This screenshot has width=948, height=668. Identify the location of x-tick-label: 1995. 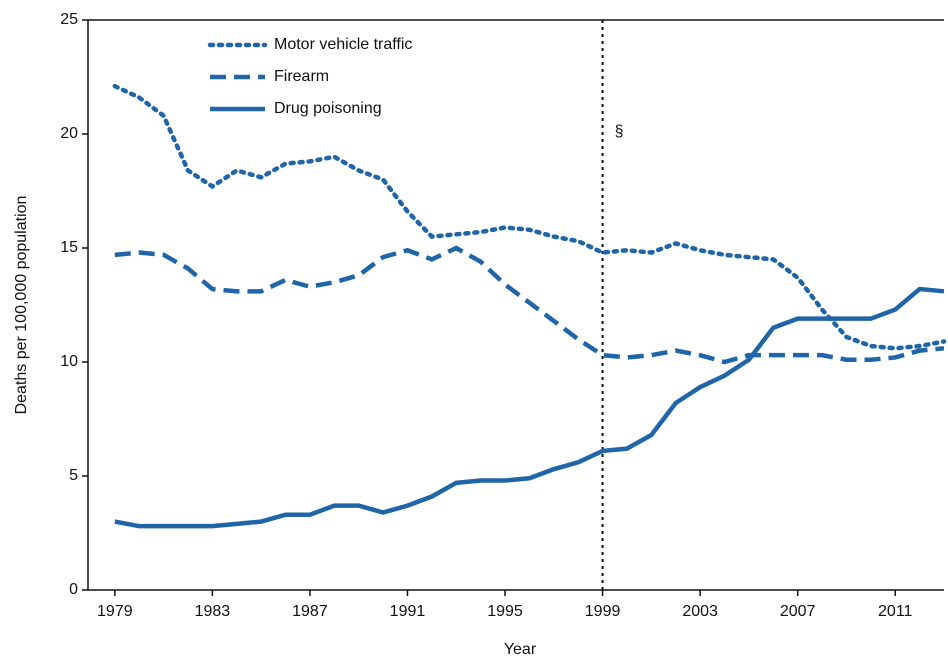
(505, 611).